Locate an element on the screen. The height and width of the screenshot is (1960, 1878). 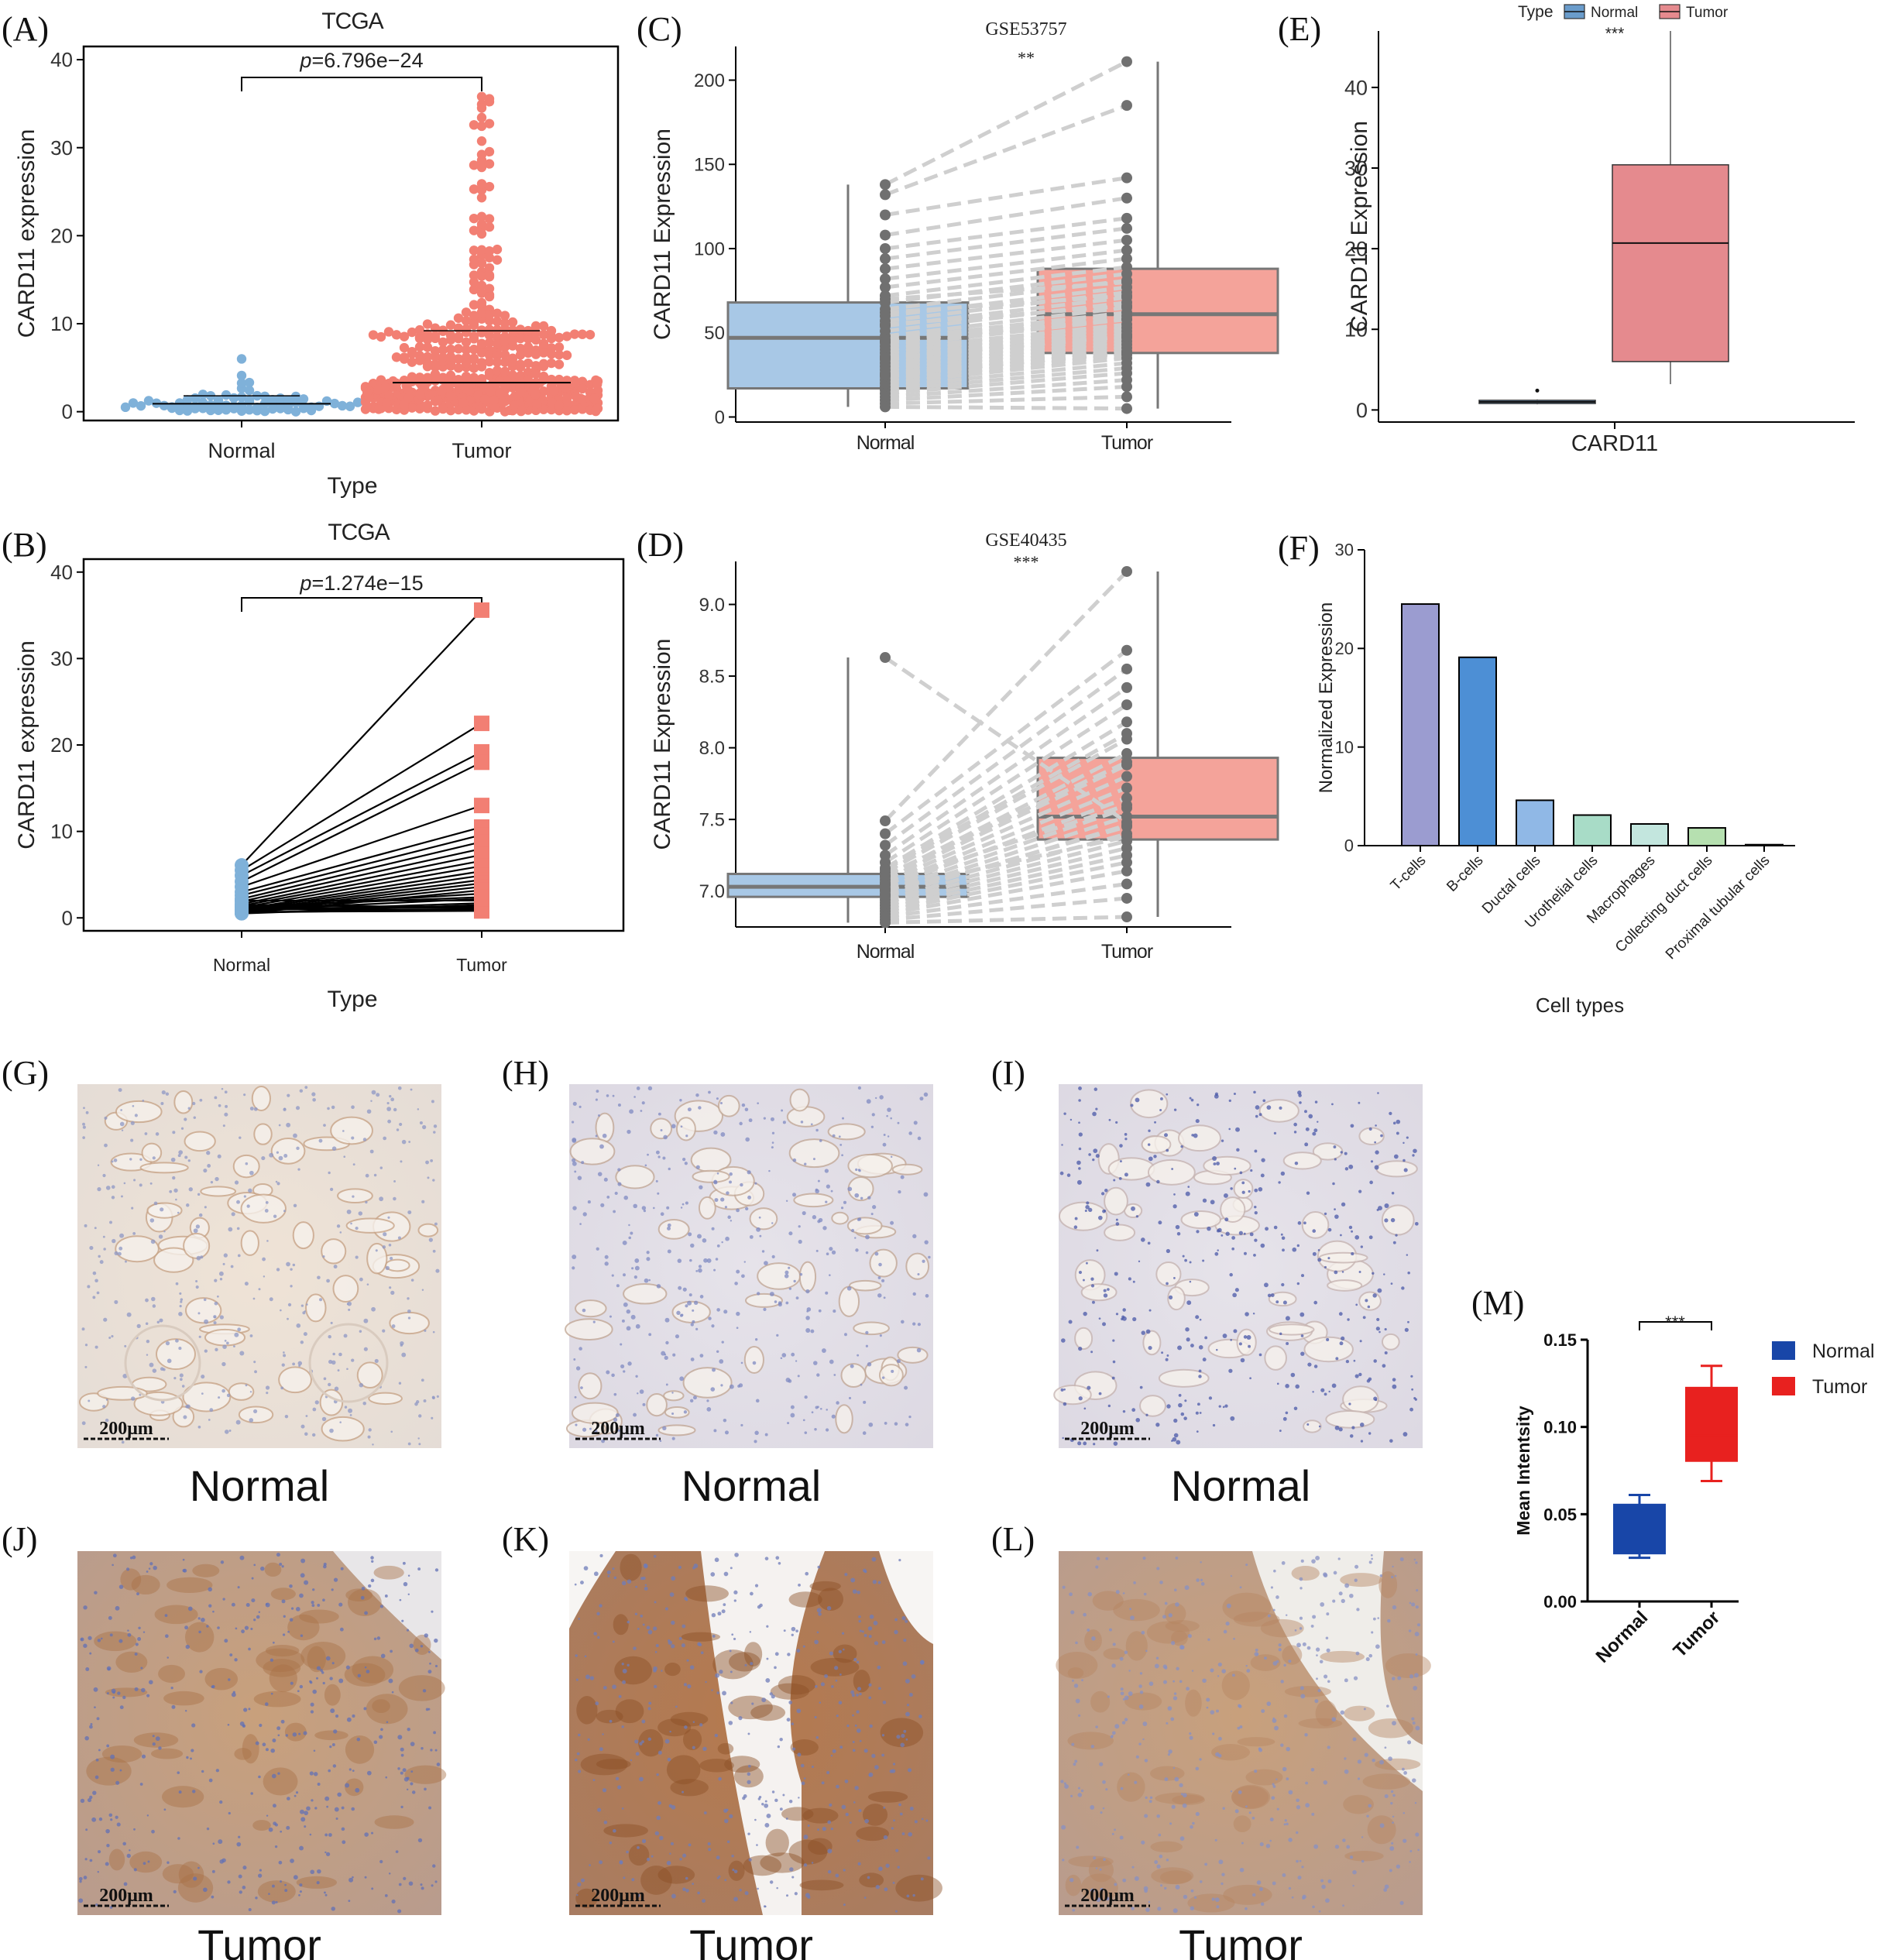
x-tick-label: Proximal tubular cells is located at coordinates (1718, 908).